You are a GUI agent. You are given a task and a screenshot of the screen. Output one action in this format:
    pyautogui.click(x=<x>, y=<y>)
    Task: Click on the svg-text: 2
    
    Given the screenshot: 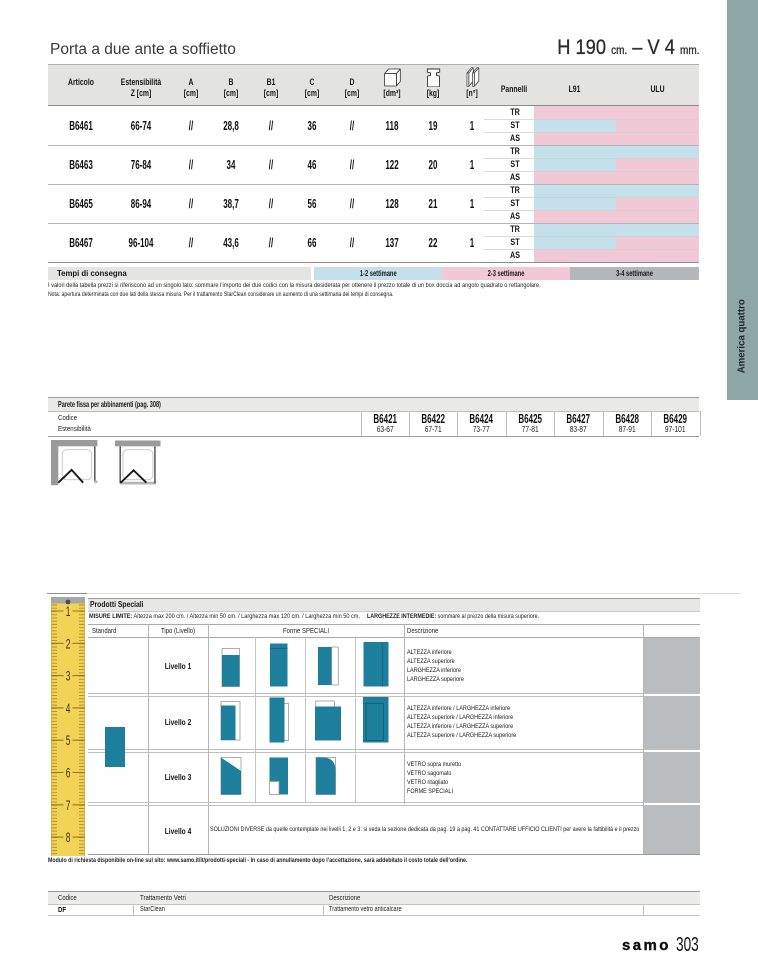 What is the action you would take?
    pyautogui.click(x=68, y=644)
    